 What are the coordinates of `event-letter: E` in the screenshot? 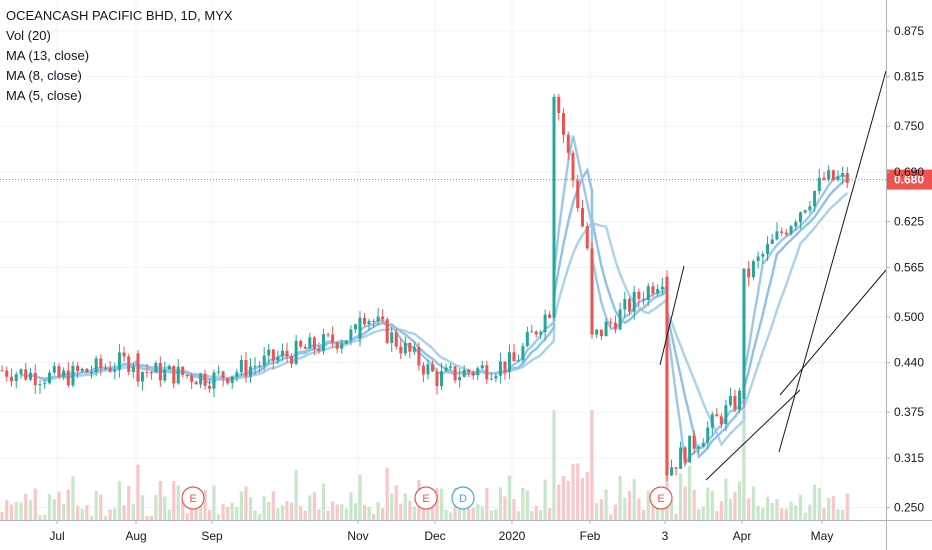 It's located at (425, 499).